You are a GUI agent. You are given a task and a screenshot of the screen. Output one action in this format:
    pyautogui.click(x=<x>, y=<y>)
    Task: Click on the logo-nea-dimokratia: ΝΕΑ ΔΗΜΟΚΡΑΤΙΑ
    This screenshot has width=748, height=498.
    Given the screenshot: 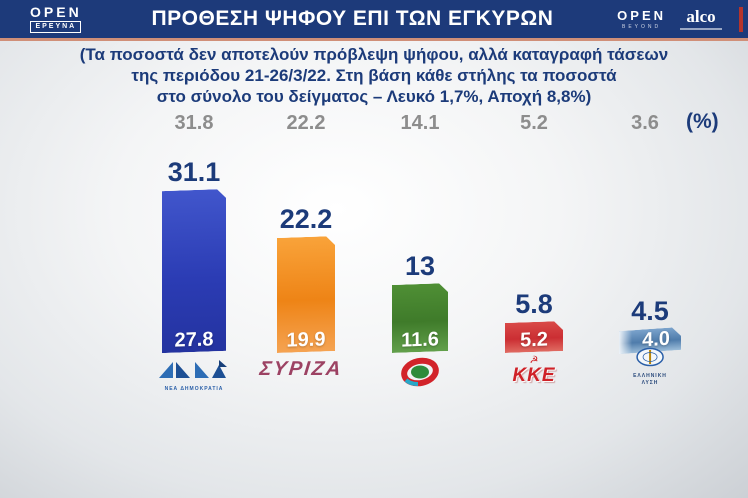 What is the action you would take?
    pyautogui.click(x=194, y=375)
    